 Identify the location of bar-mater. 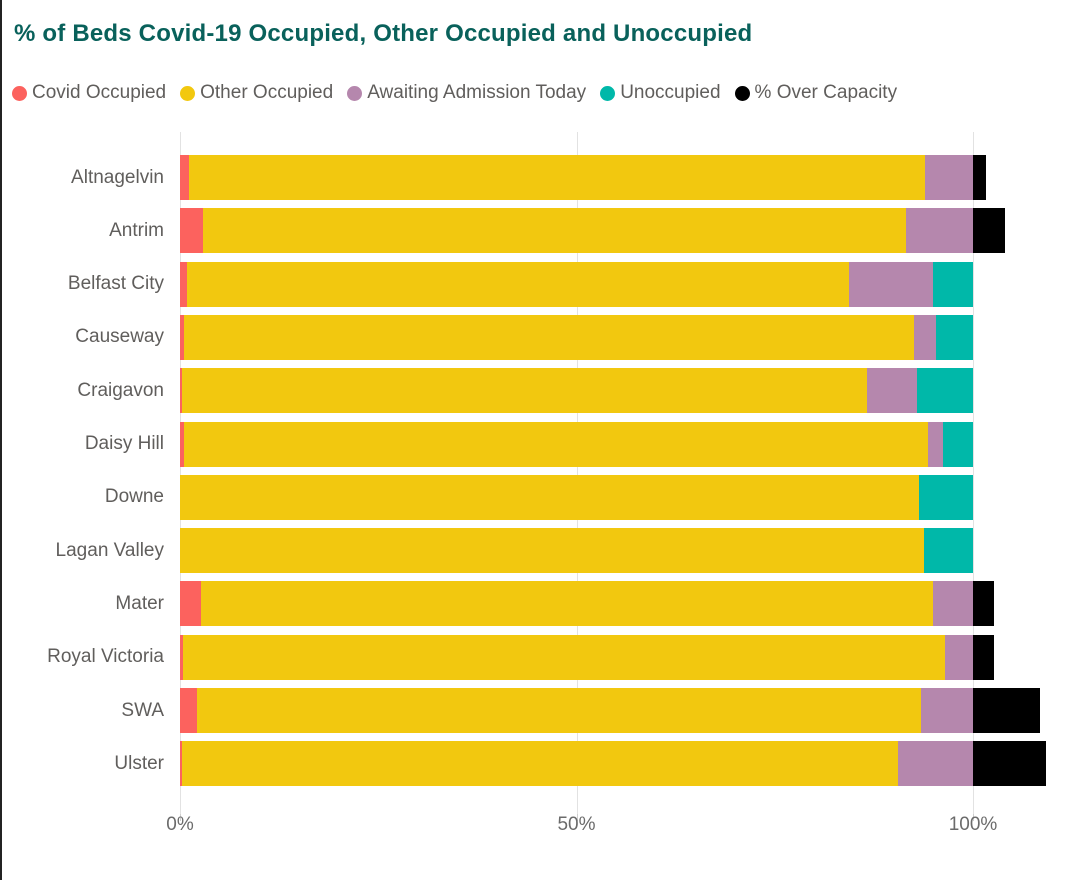
(587, 604).